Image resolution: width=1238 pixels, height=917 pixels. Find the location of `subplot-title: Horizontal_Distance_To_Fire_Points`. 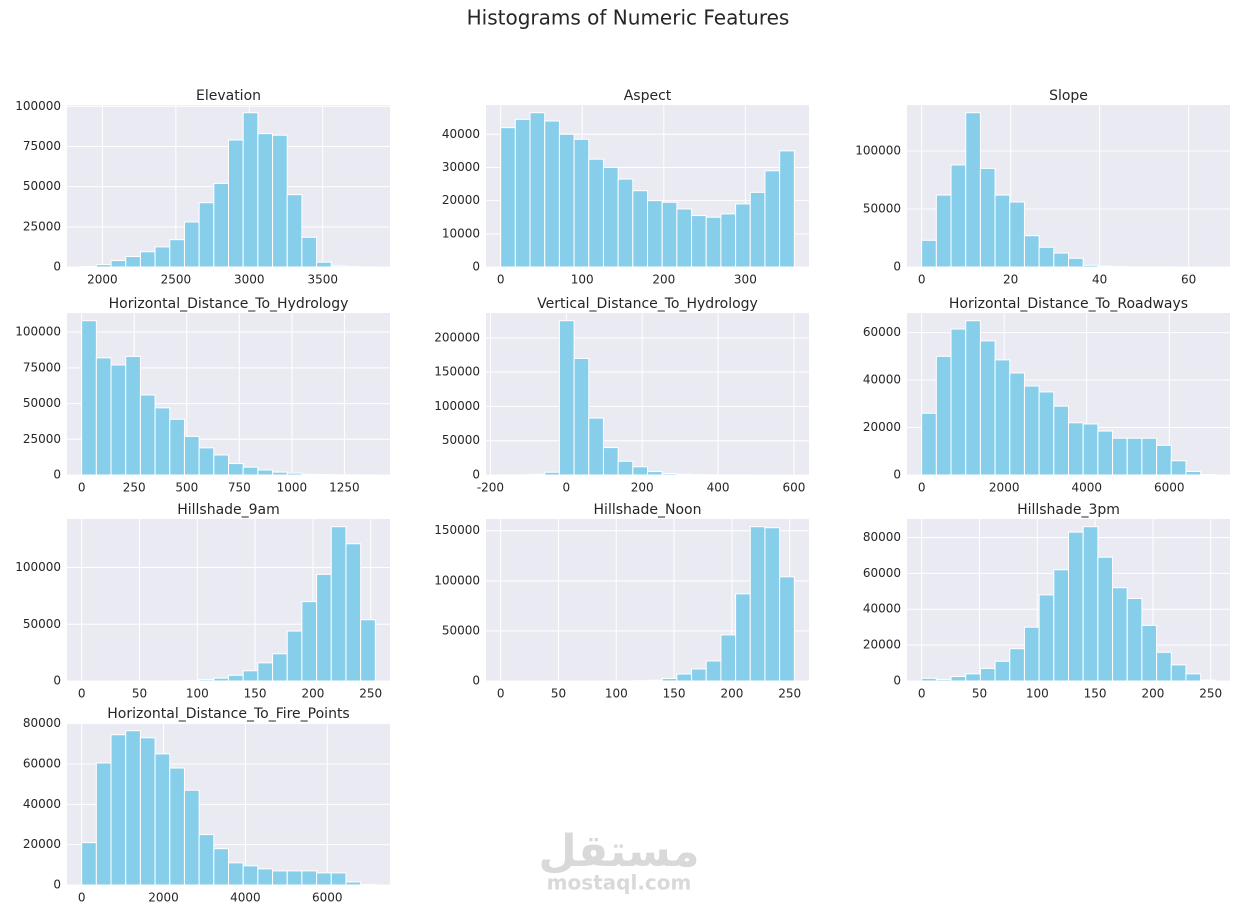

subplot-title: Horizontal_Distance_To_Fire_Points is located at coordinates (228, 714).